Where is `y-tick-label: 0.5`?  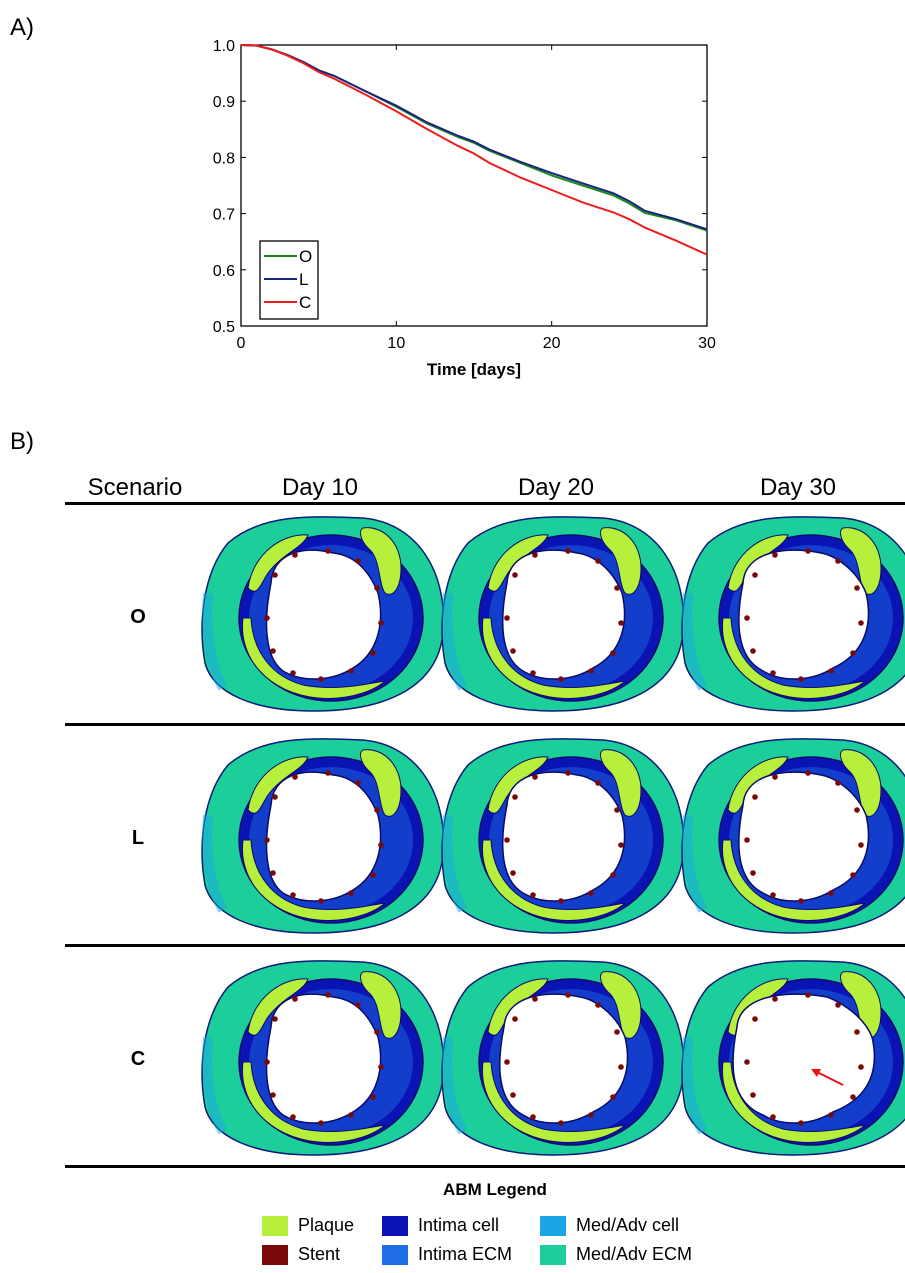
y-tick-label: 0.5 is located at coordinates (224, 327).